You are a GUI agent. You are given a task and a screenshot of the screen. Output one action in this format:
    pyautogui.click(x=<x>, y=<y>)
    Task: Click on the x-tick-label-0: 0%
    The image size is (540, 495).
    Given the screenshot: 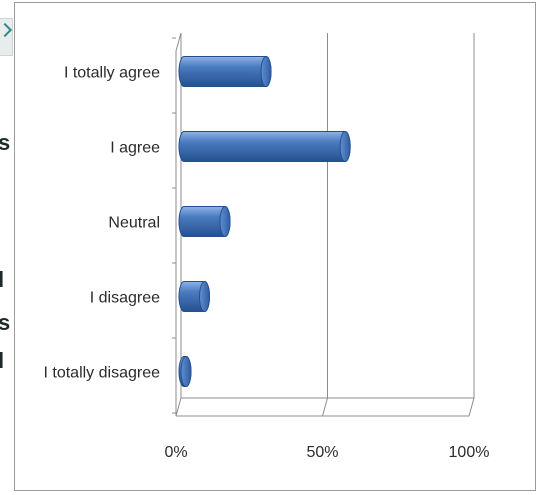 What is the action you would take?
    pyautogui.click(x=175, y=452)
    